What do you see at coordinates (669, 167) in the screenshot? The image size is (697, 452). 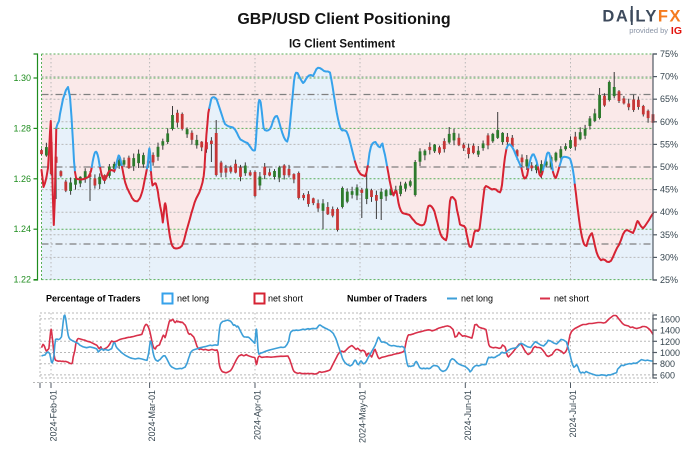 I see `svg-text: 50%` at bounding box center [669, 167].